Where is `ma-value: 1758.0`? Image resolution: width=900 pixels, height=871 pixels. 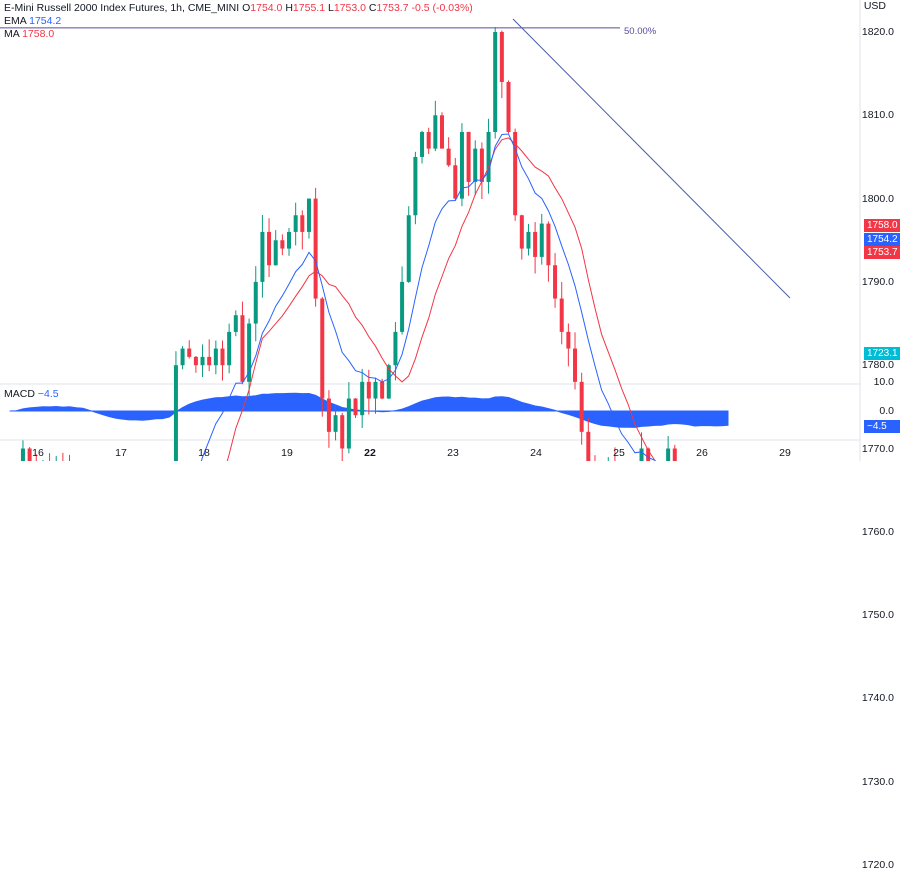 ma-value: 1758.0 is located at coordinates (38, 34).